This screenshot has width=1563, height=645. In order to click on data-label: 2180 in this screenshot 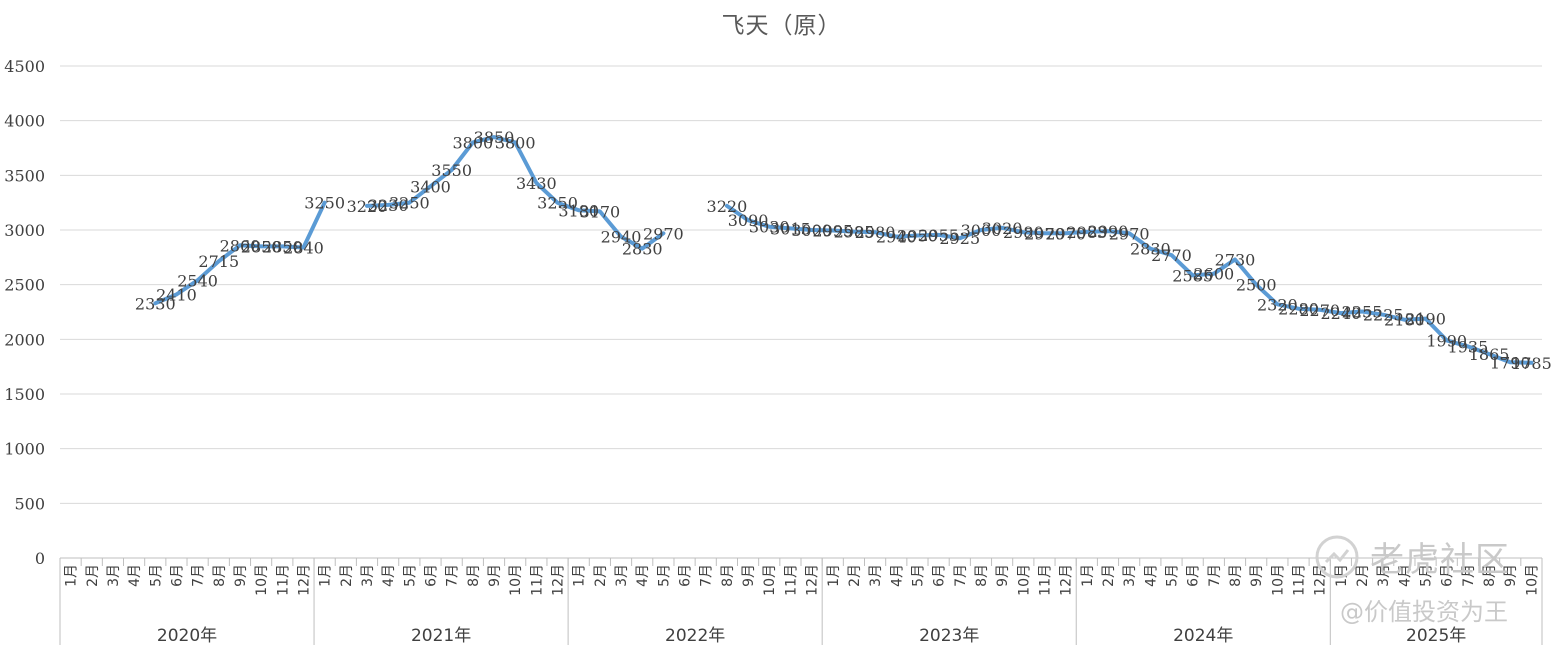, I will do `click(1404, 320)`.